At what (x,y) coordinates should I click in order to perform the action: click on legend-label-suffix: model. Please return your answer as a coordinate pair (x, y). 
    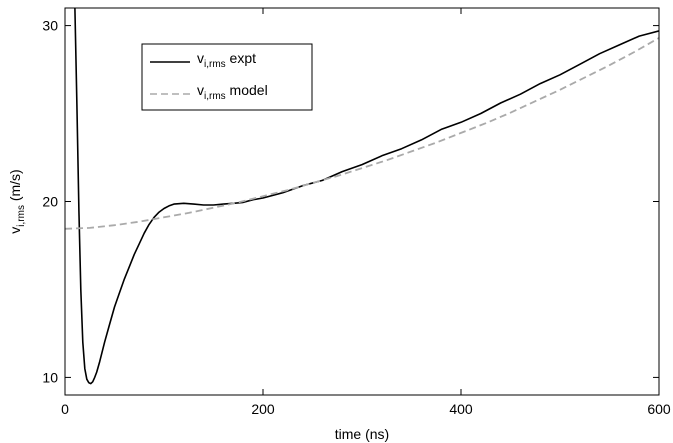
    Looking at the image, I should click on (247, 90).